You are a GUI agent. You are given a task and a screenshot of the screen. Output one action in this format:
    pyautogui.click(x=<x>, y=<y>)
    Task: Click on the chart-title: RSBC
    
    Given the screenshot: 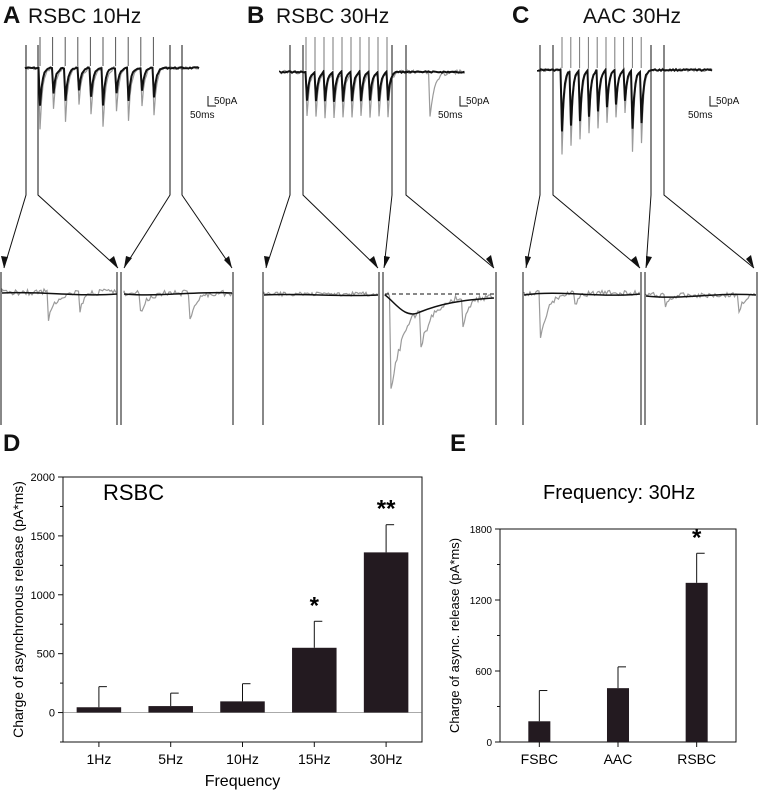 What is the action you would take?
    pyautogui.click(x=133, y=492)
    